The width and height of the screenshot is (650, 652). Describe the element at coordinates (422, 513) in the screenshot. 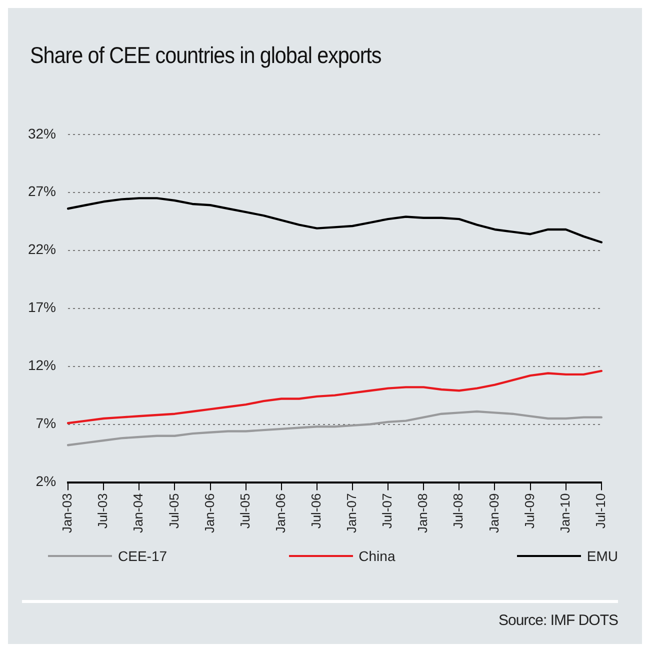

I see `x-tick-label: Jan-08` at that location.